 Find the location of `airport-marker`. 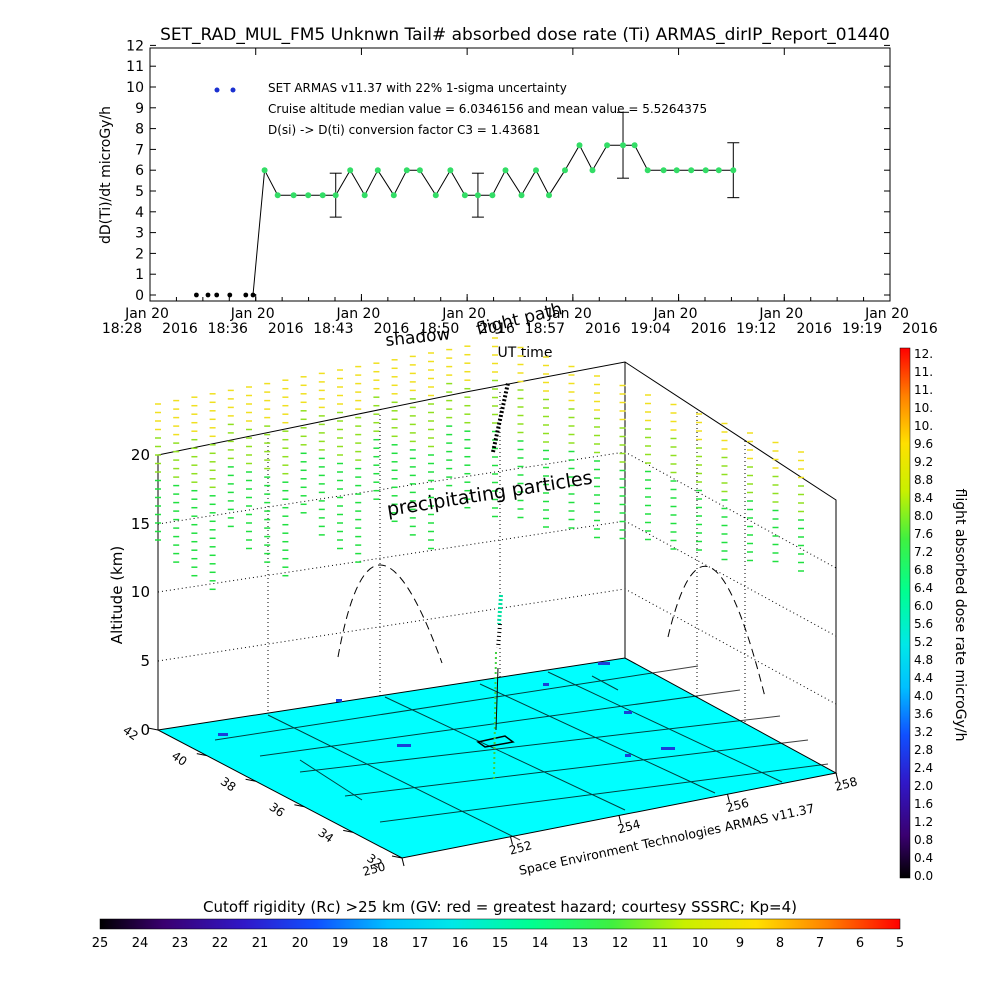

airport-marker is located at coordinates (495, 741).